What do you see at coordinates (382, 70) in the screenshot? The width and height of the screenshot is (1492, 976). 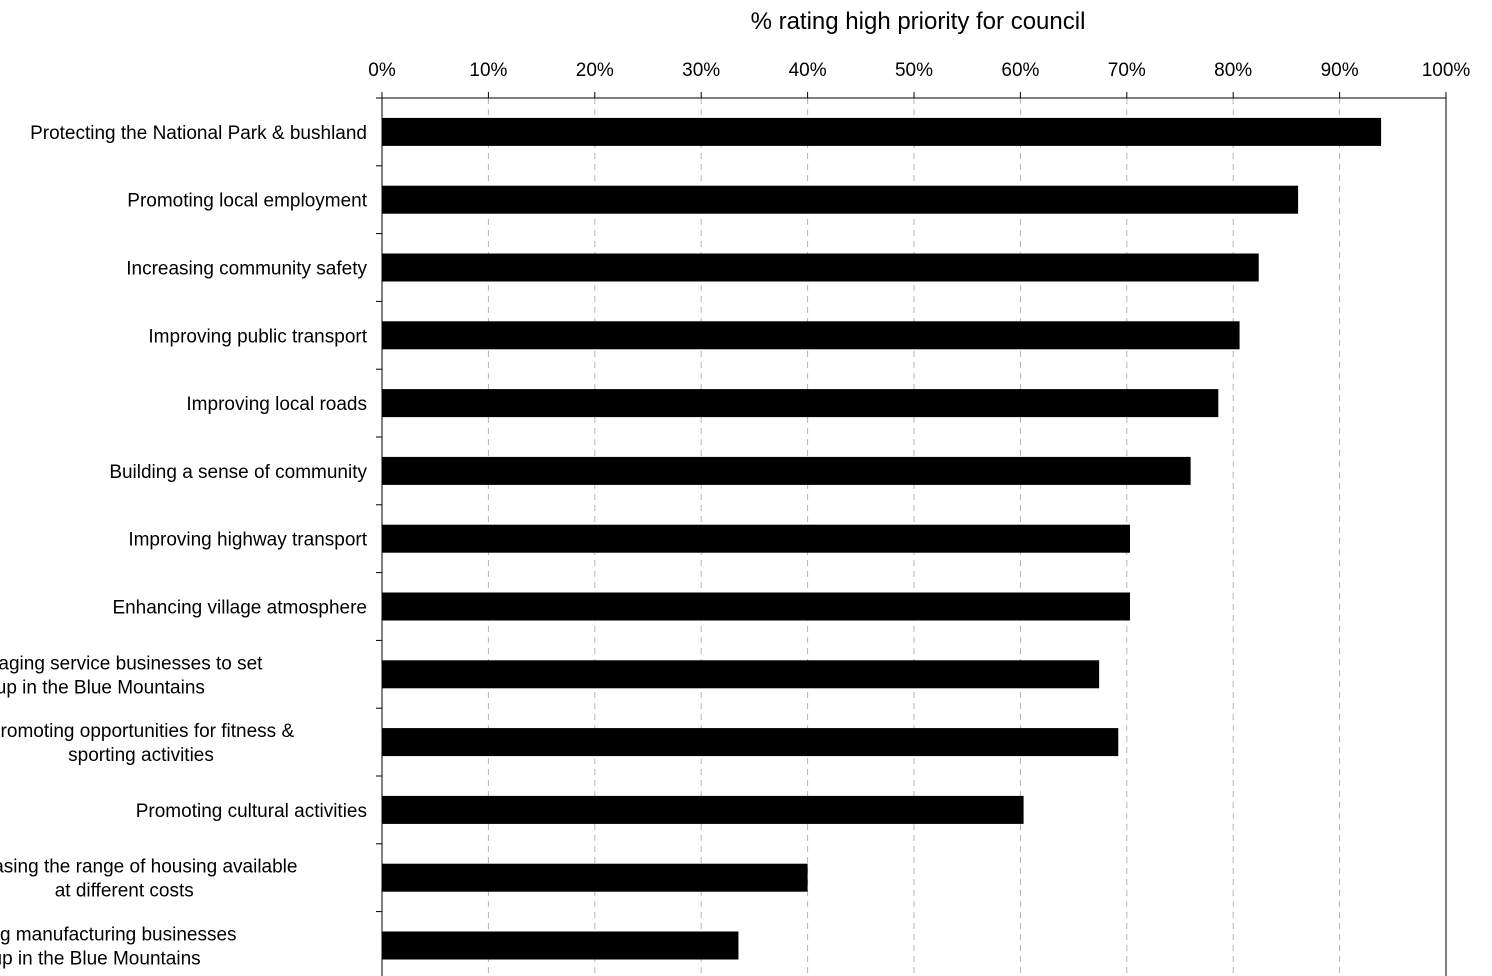 I see `x-tick-label: 0%` at bounding box center [382, 70].